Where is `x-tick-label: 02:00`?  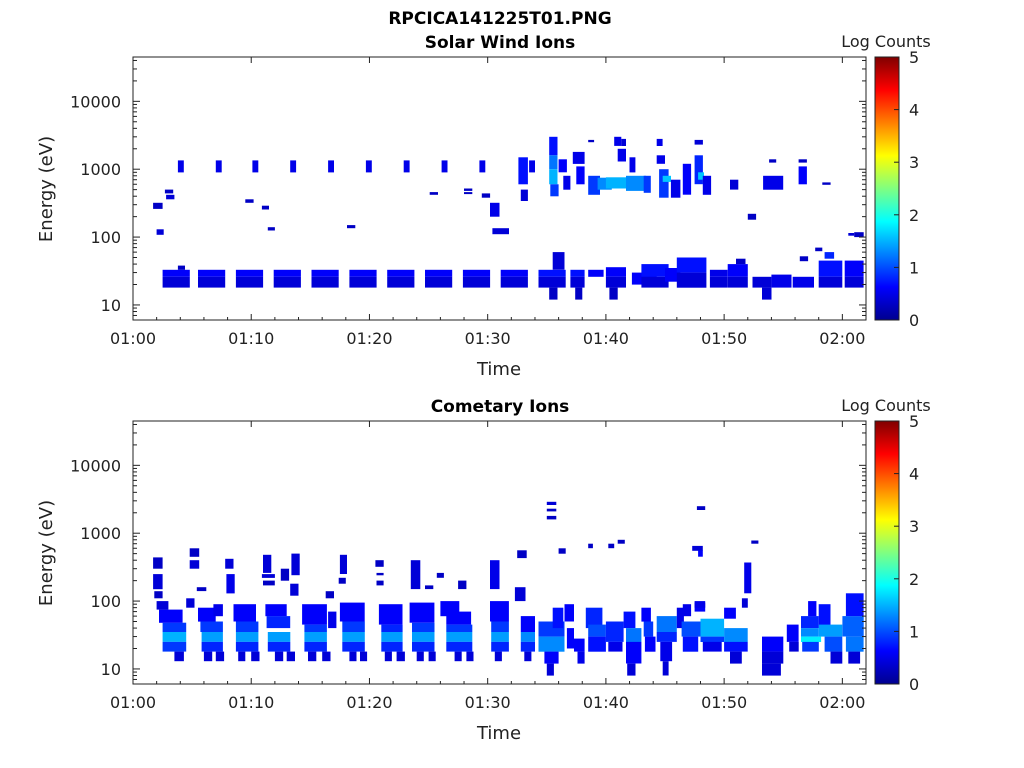 x-tick-label: 02:00 is located at coordinates (842, 338).